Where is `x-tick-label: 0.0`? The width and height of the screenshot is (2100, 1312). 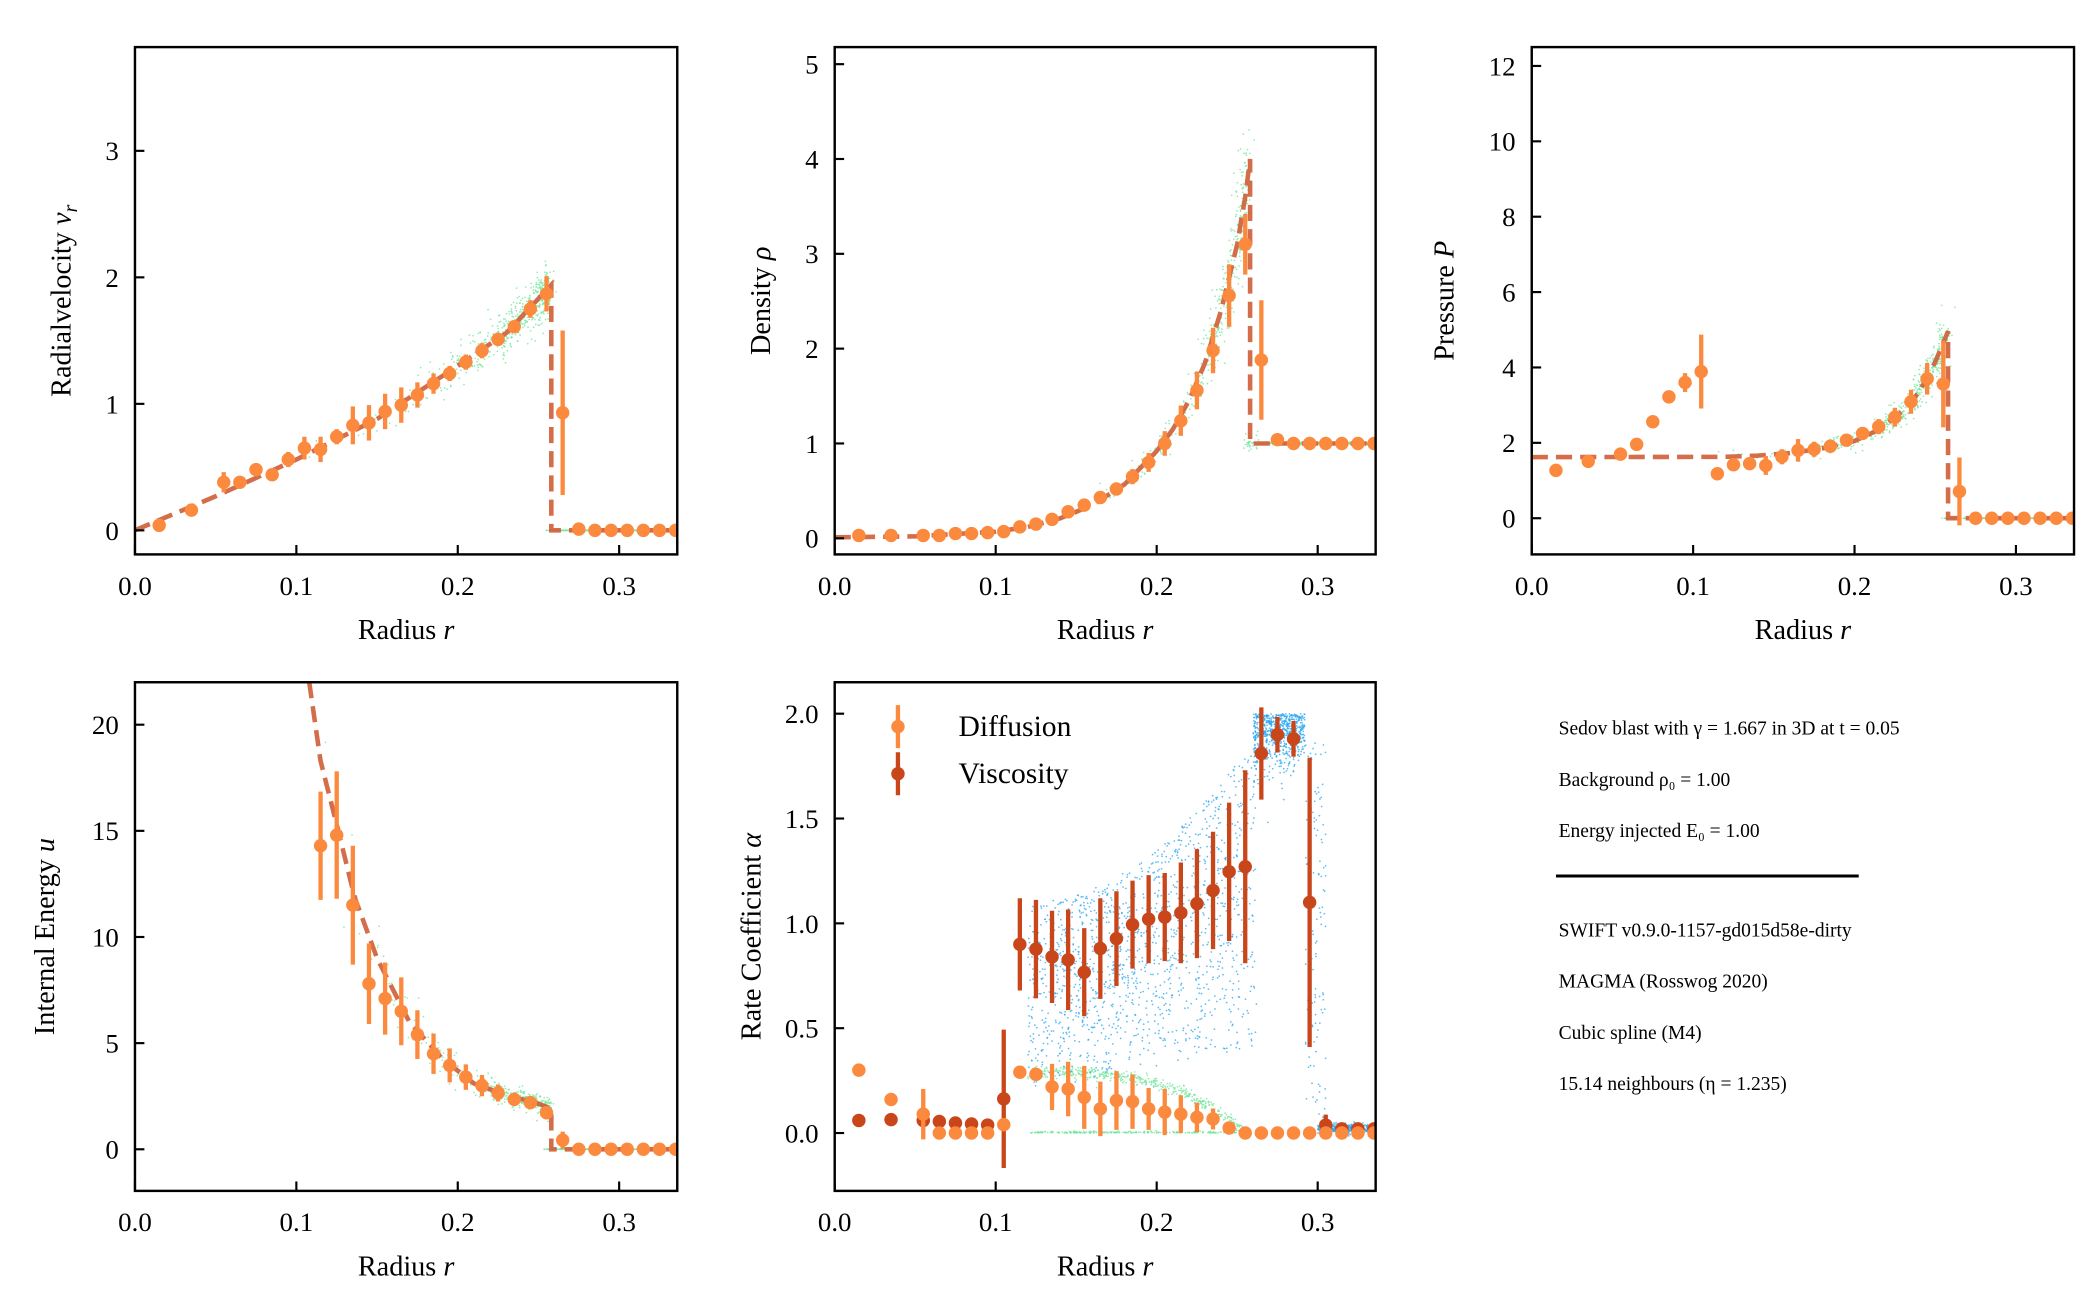 x-tick-label: 0.0 is located at coordinates (135, 1222).